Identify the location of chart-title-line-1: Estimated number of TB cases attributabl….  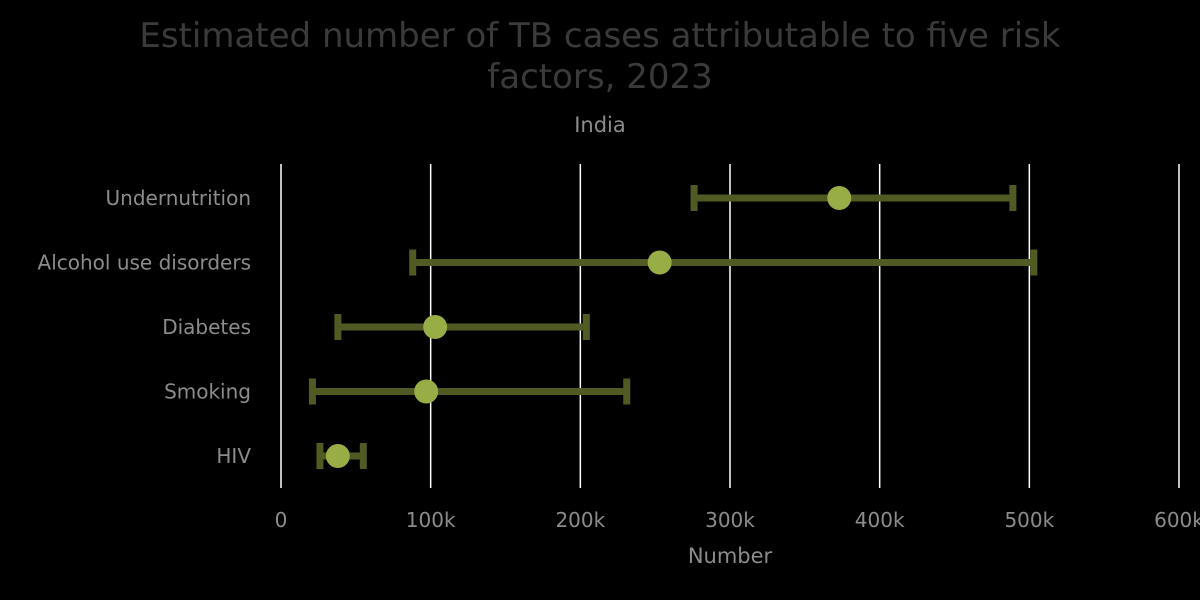
(600, 36).